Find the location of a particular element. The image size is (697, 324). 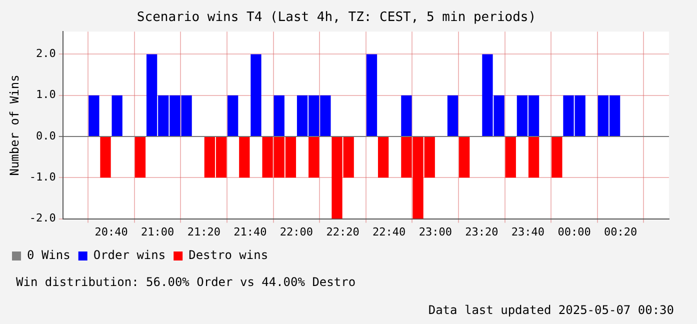

text: Data last updated 2025-05-07 00:30 is located at coordinates (551, 310).